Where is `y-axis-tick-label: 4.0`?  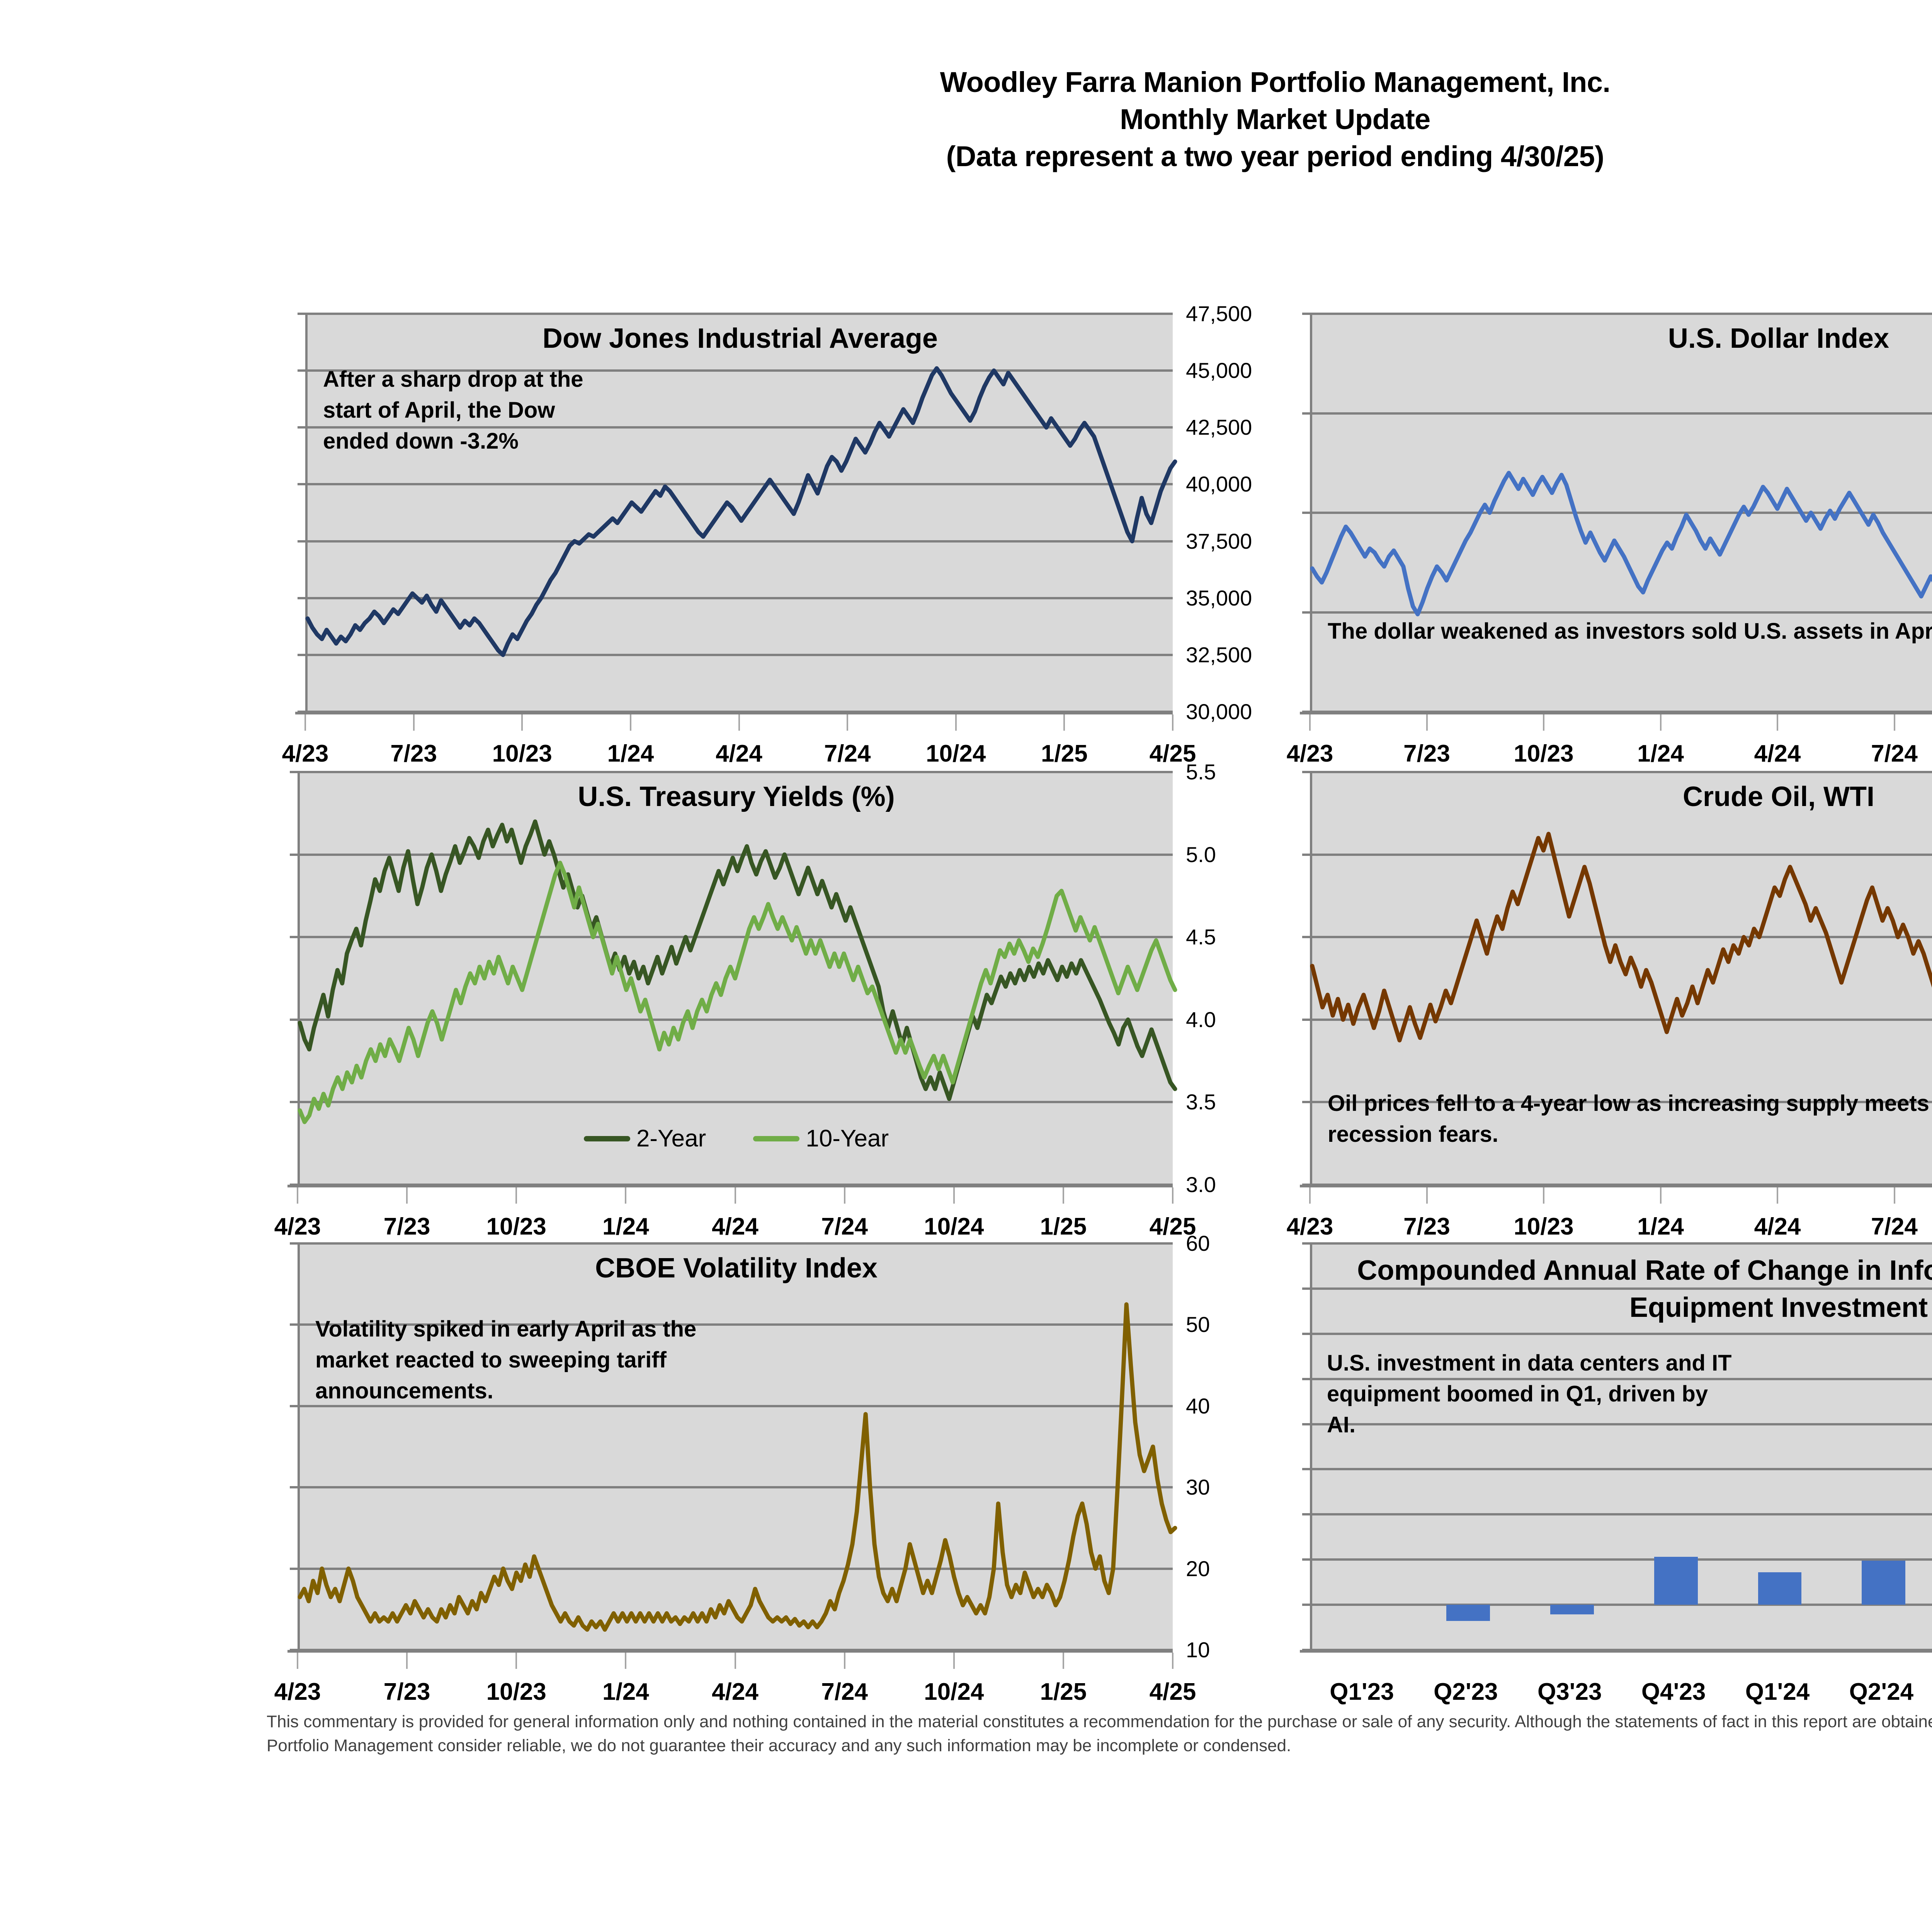 y-axis-tick-label: 4.0 is located at coordinates (1201, 1020).